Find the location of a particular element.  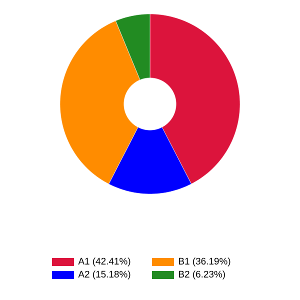

legend-label: B2 (6.23%) is located at coordinates (201, 275).